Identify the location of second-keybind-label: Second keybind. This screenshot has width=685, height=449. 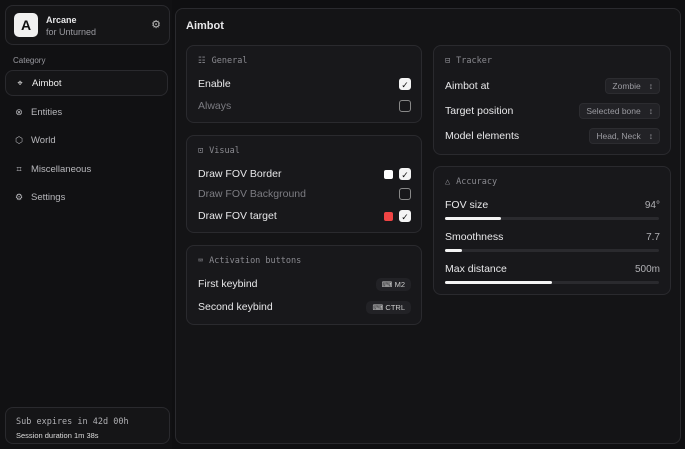
(235, 307).